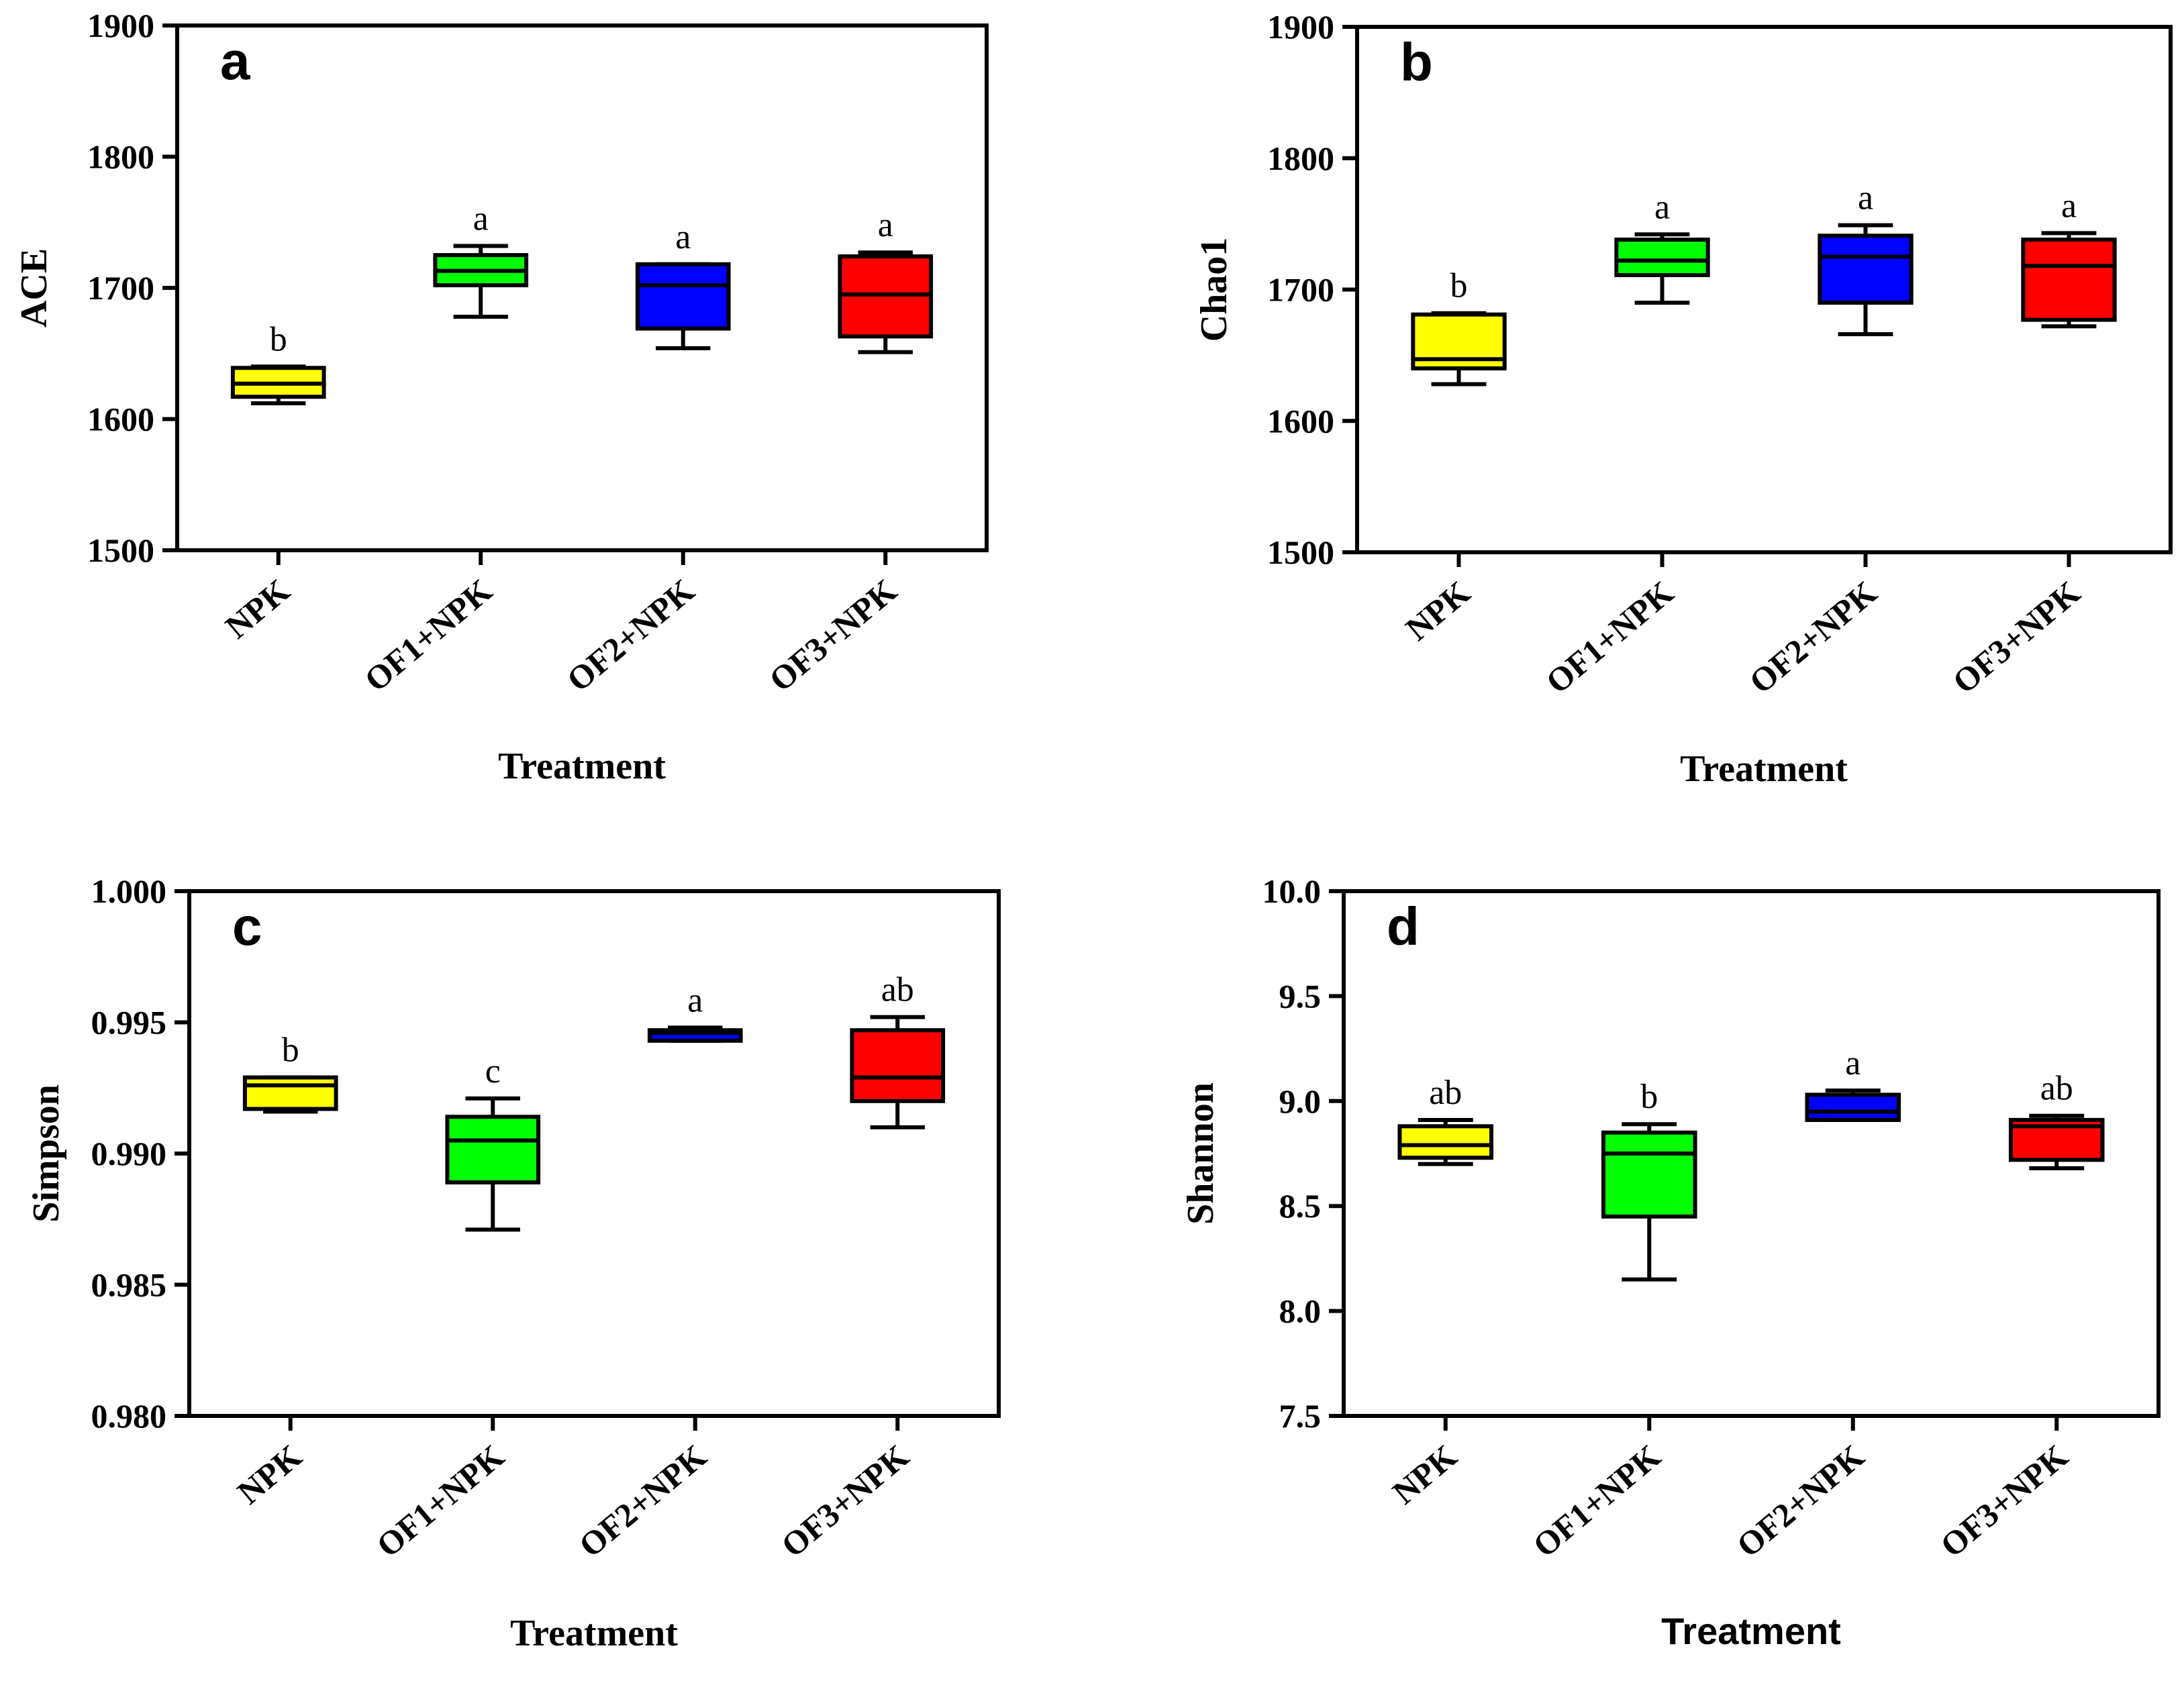 This screenshot has width=2184, height=1683. I want to click on y-tick-label: 8.0, so click(1301, 1311).